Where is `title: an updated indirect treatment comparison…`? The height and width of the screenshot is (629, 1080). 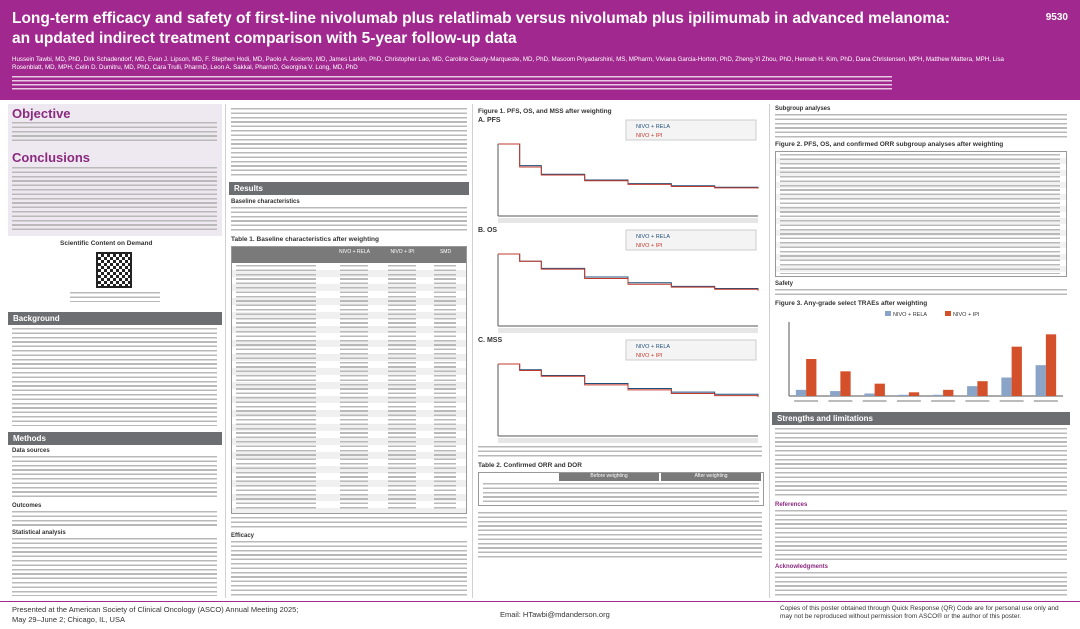 title: an updated indirect treatment comparison… is located at coordinates (264, 38).